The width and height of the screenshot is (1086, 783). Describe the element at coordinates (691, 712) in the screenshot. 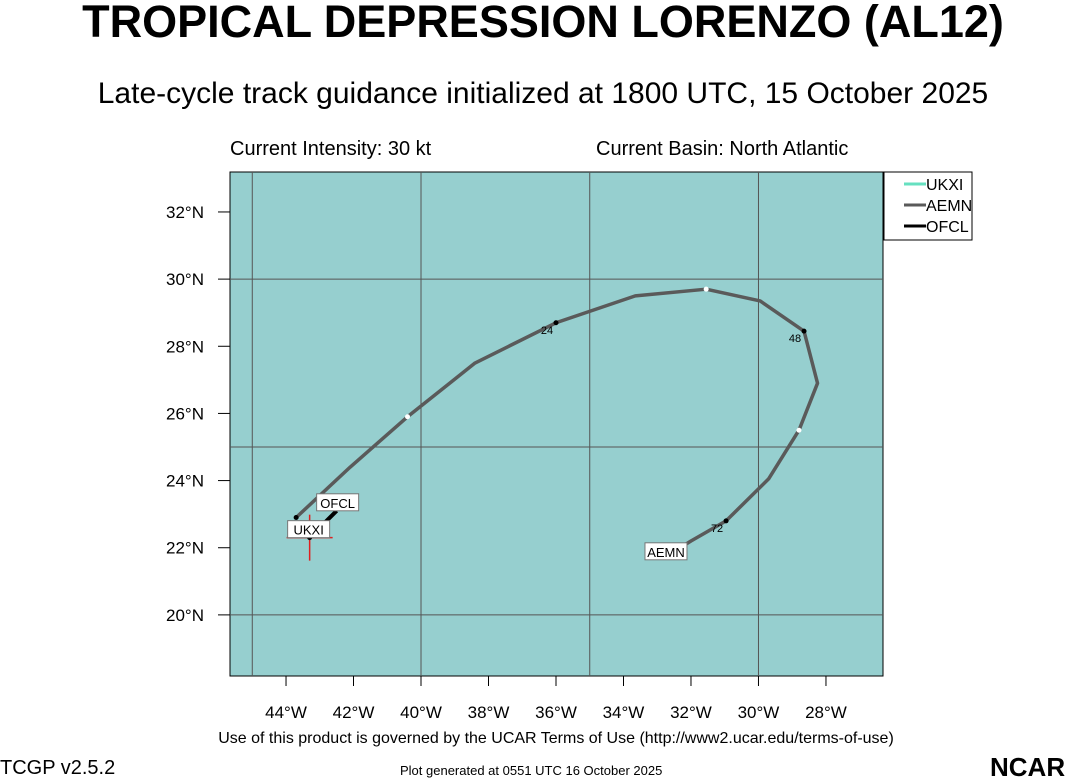

I see `x-tick-label: 32°W` at that location.